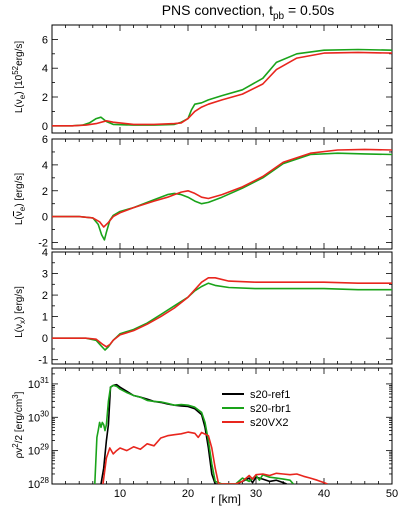 Image resolution: width=407 pixels, height=510 pixels. I want to click on panel-2-ylabel: L(νe) [erg/s], so click(20, 199).